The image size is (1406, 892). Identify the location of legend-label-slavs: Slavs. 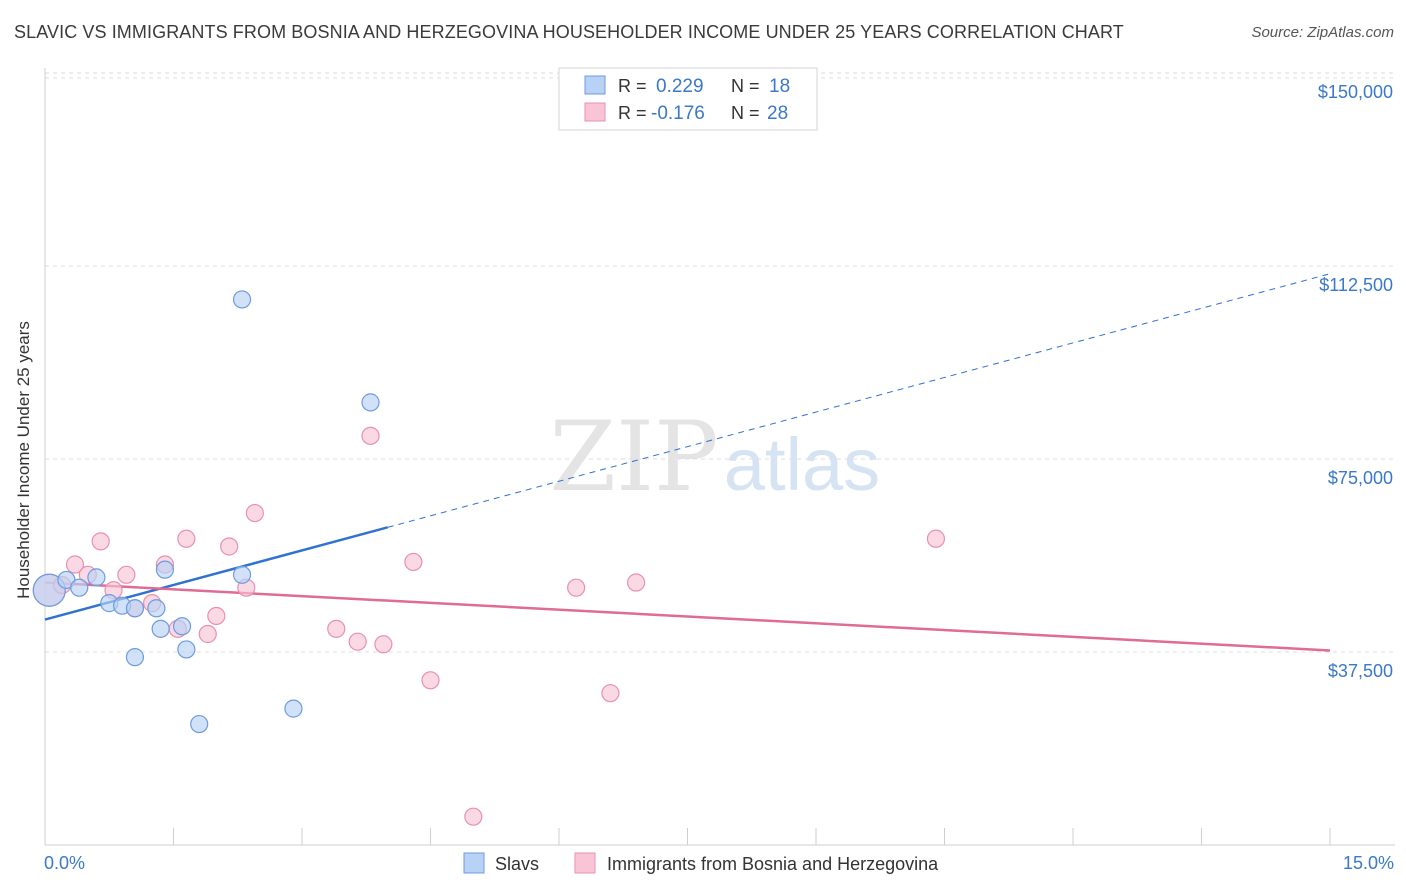
(517, 864).